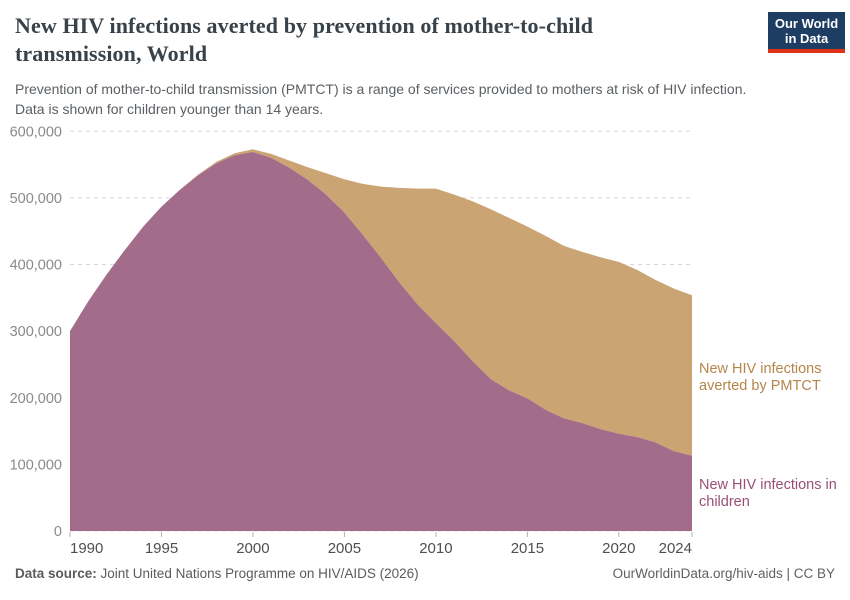 Image resolution: width=850 pixels, height=600 pixels. What do you see at coordinates (344, 548) in the screenshot?
I see `x-axis-tick-label: 2005` at bounding box center [344, 548].